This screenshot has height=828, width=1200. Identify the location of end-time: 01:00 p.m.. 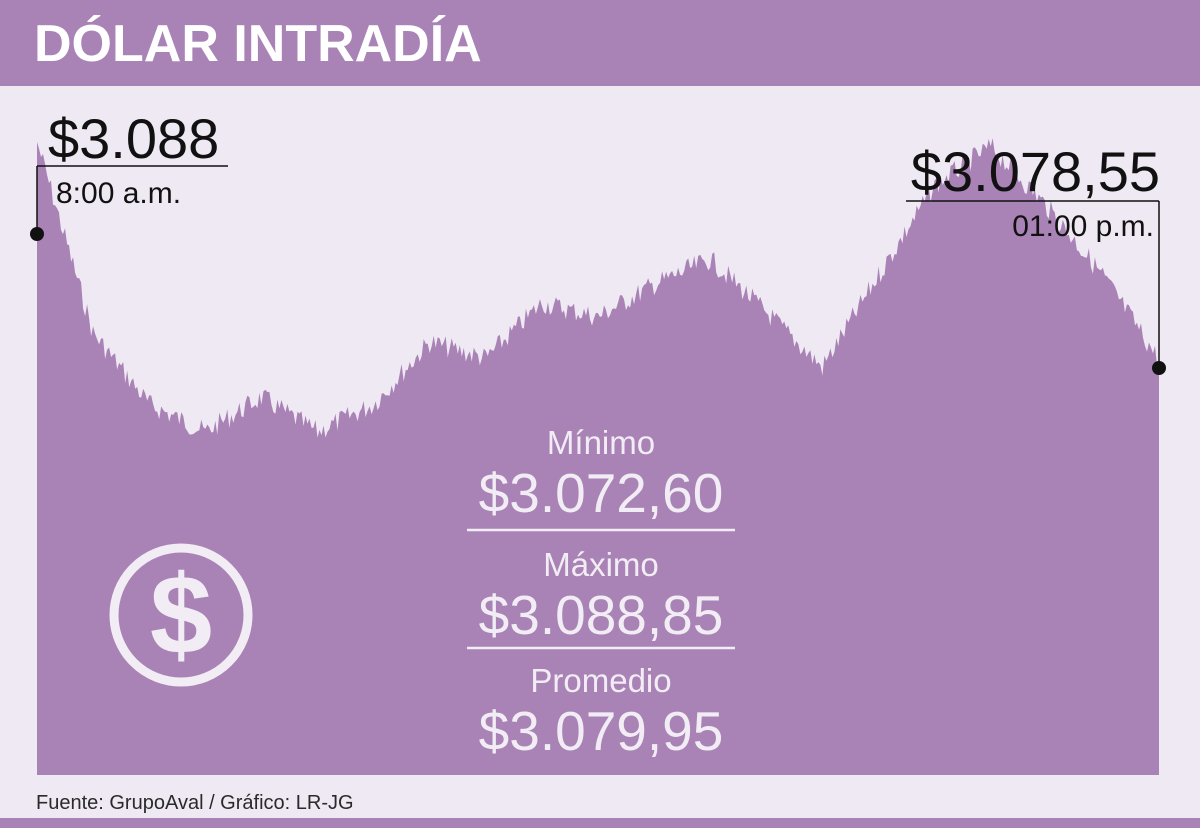
(1083, 226).